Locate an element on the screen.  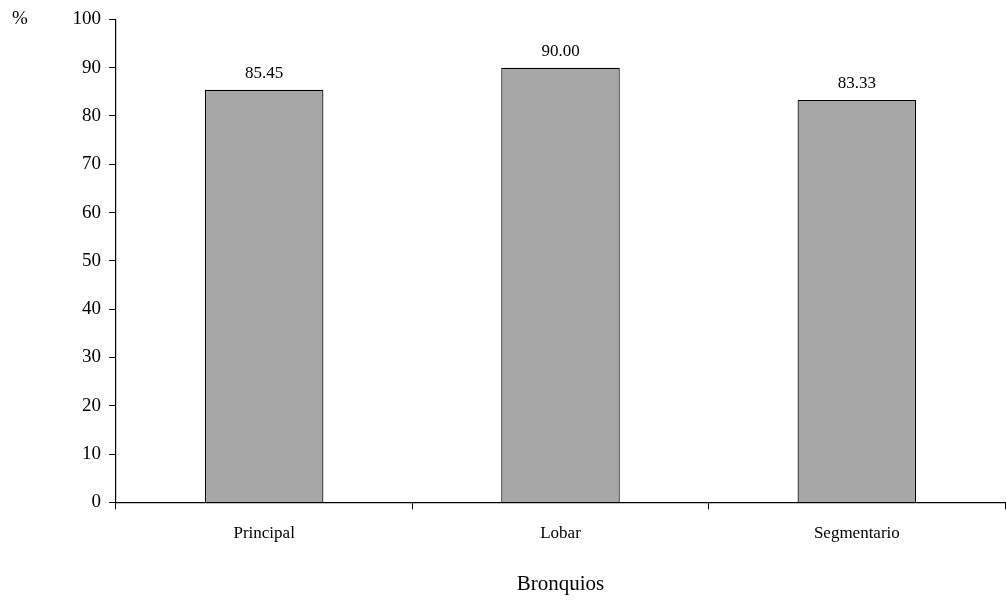
data-label: 90.00 is located at coordinates (560, 50).